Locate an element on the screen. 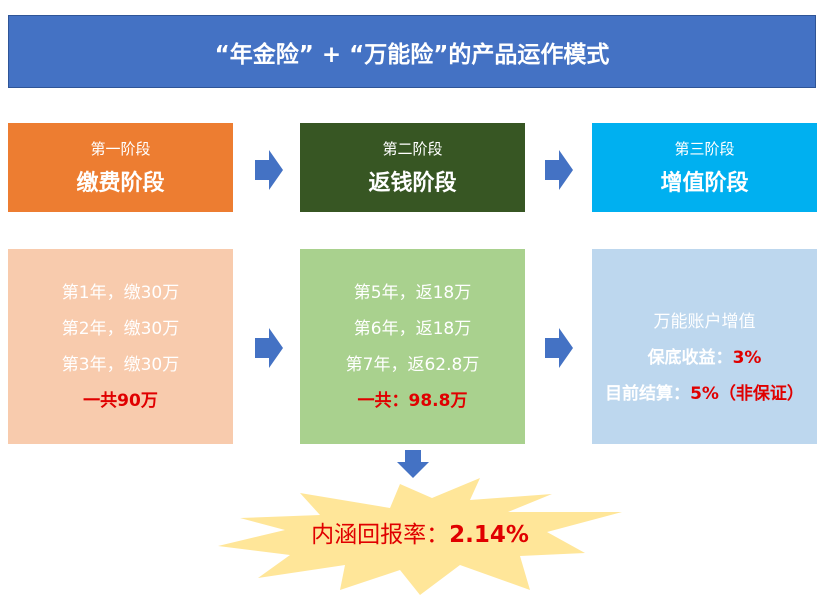  stage-main: 返钱阶段 is located at coordinates (412, 183).